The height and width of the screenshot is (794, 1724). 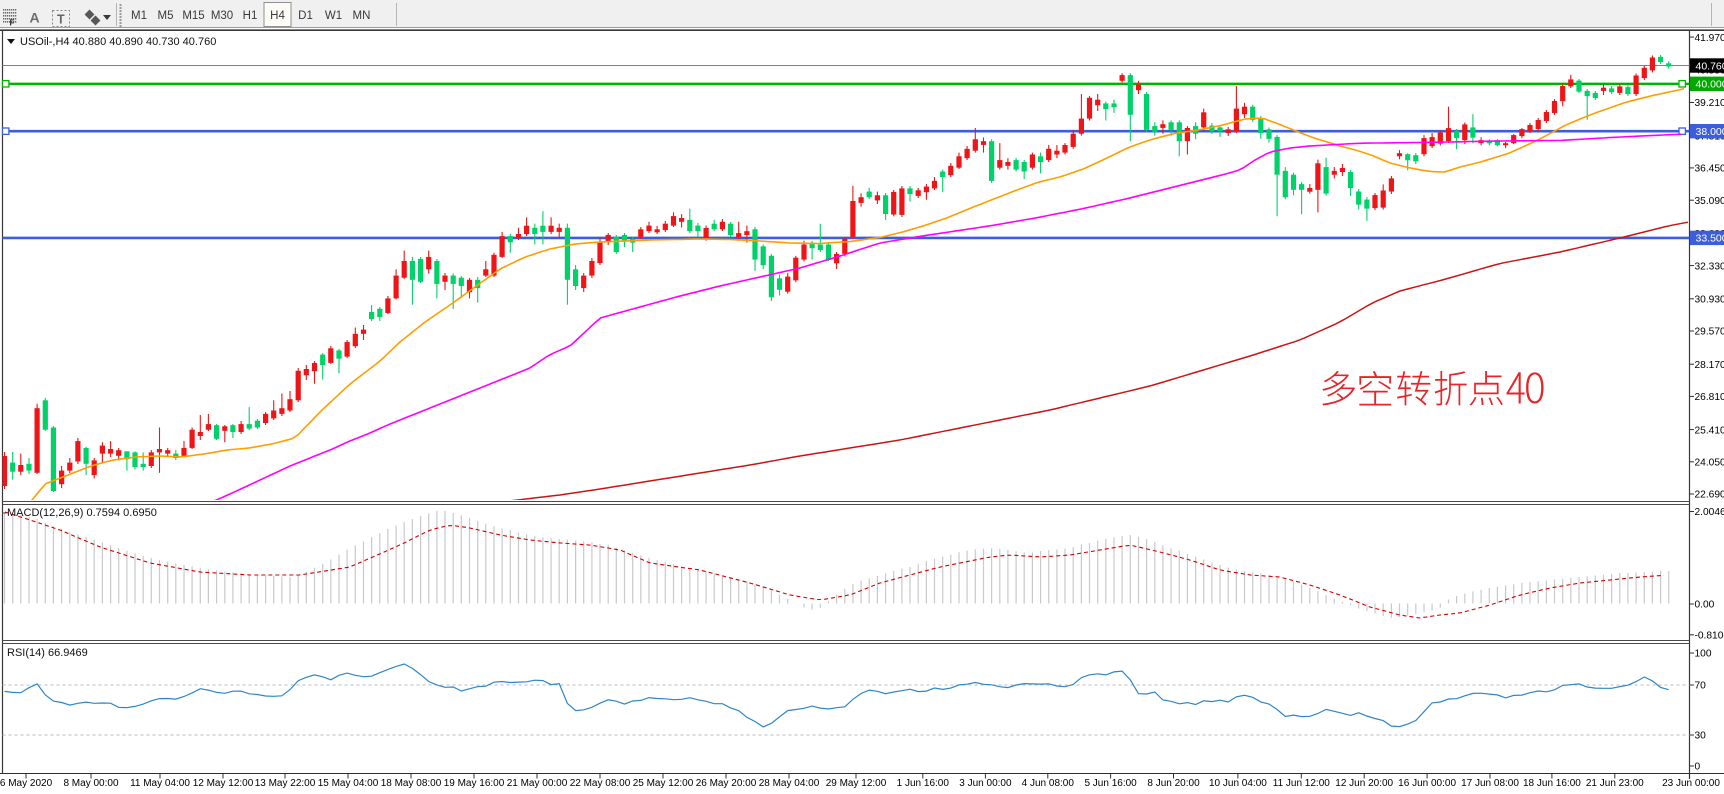 What do you see at coordinates (285, 783) in the screenshot?
I see `svg-text: 13 May 22:00` at bounding box center [285, 783].